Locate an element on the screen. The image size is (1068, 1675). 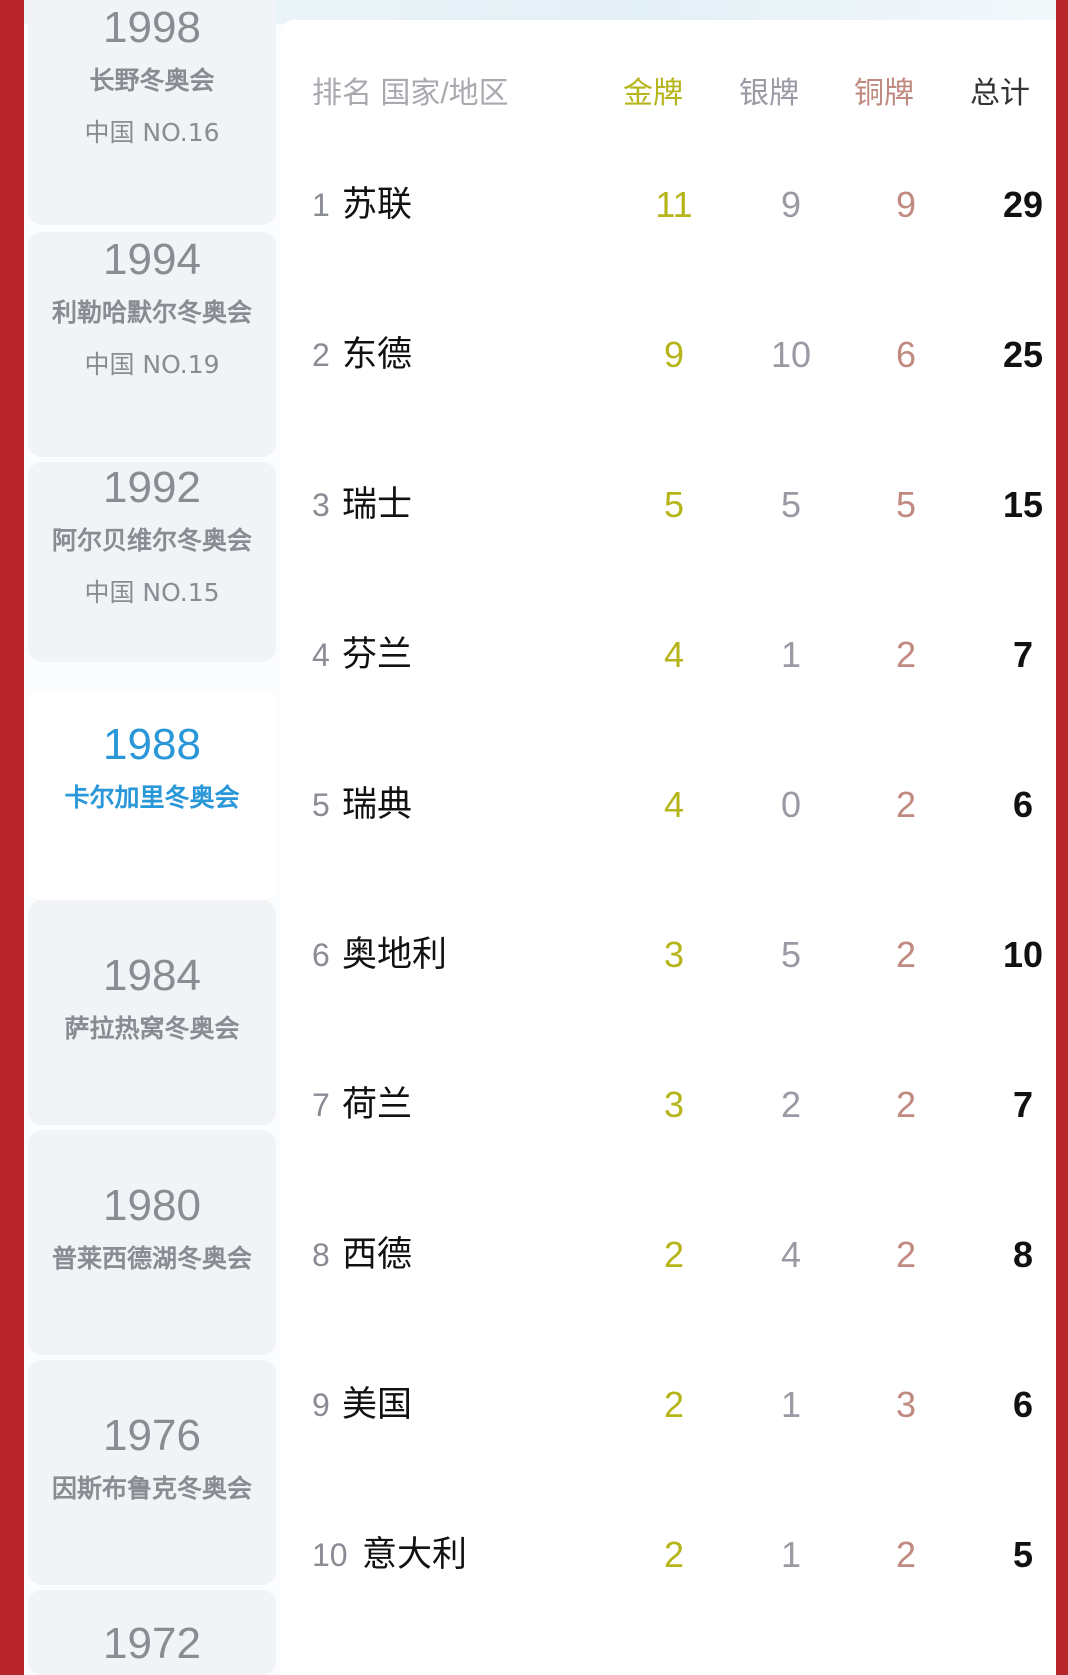
country: 瑞典 is located at coordinates (377, 804).